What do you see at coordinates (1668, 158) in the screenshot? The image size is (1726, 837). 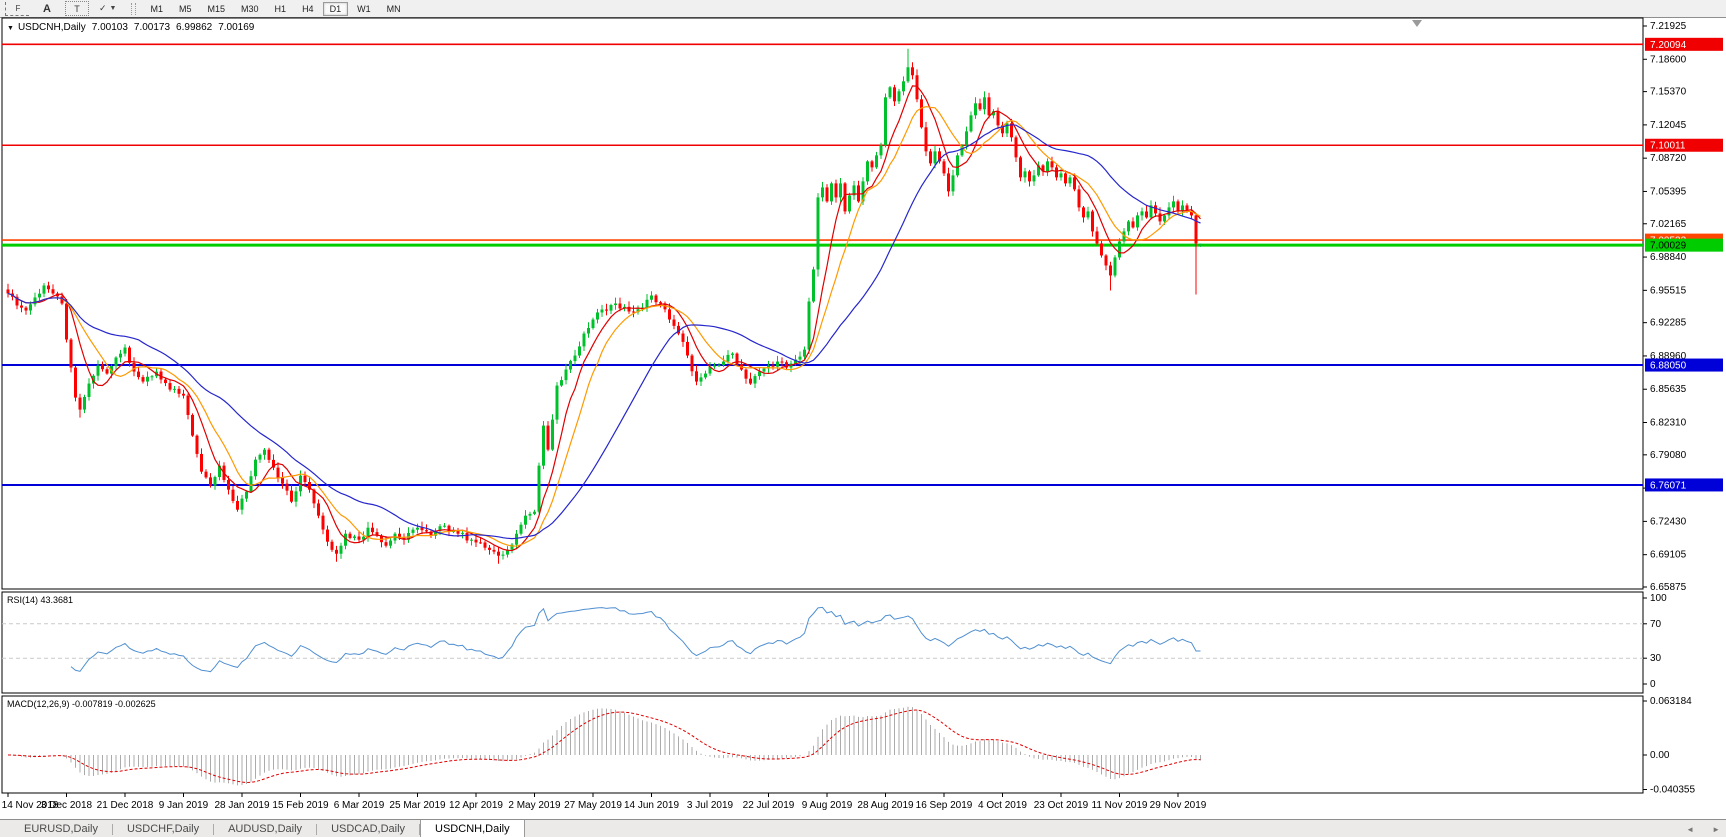 I see `svg-text: 7.08720` at bounding box center [1668, 158].